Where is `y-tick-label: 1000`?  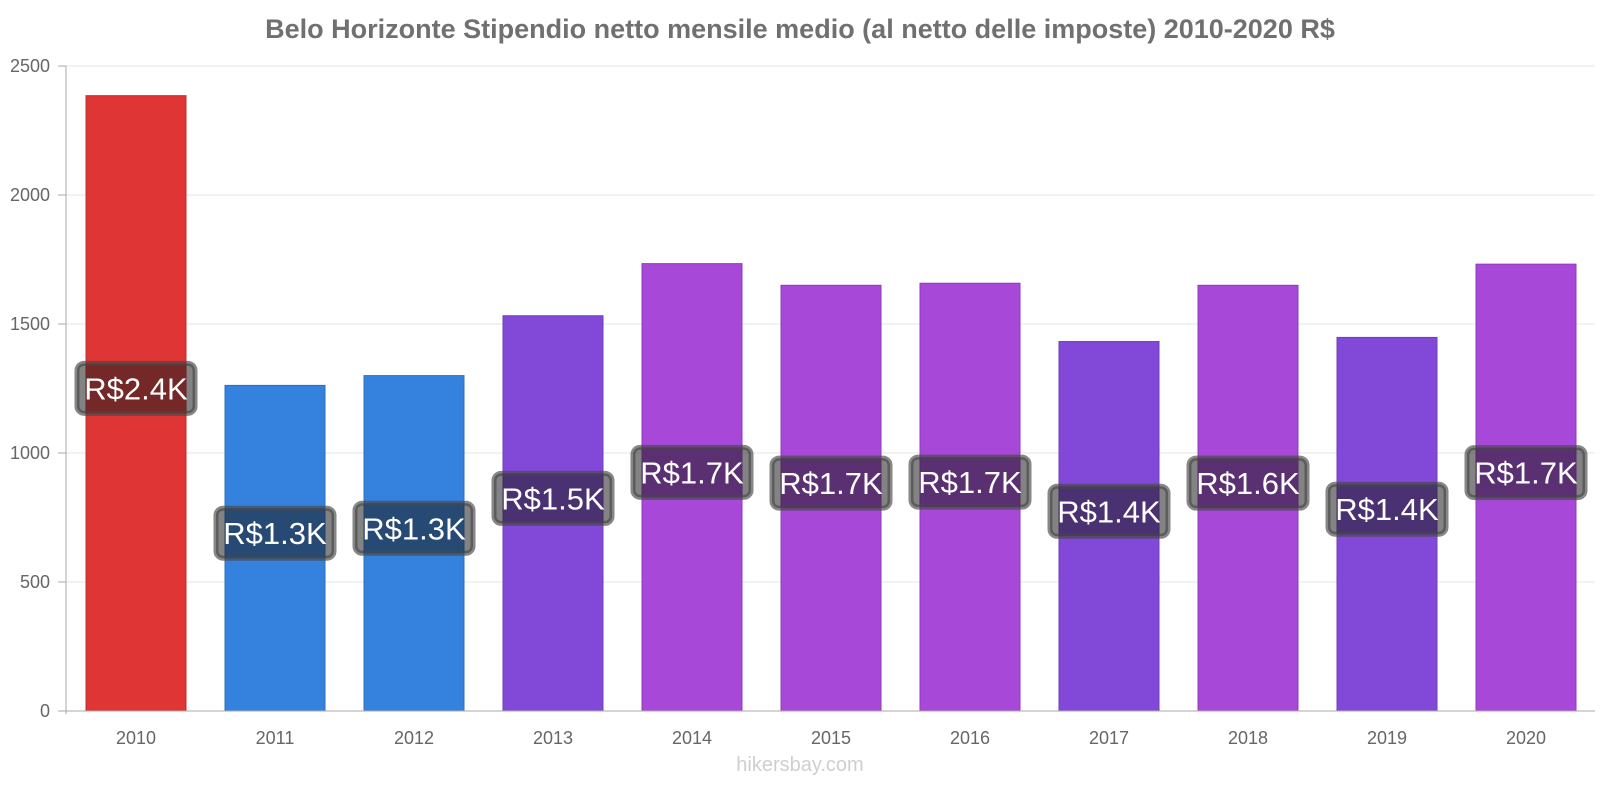
y-tick-label: 1000 is located at coordinates (30, 453).